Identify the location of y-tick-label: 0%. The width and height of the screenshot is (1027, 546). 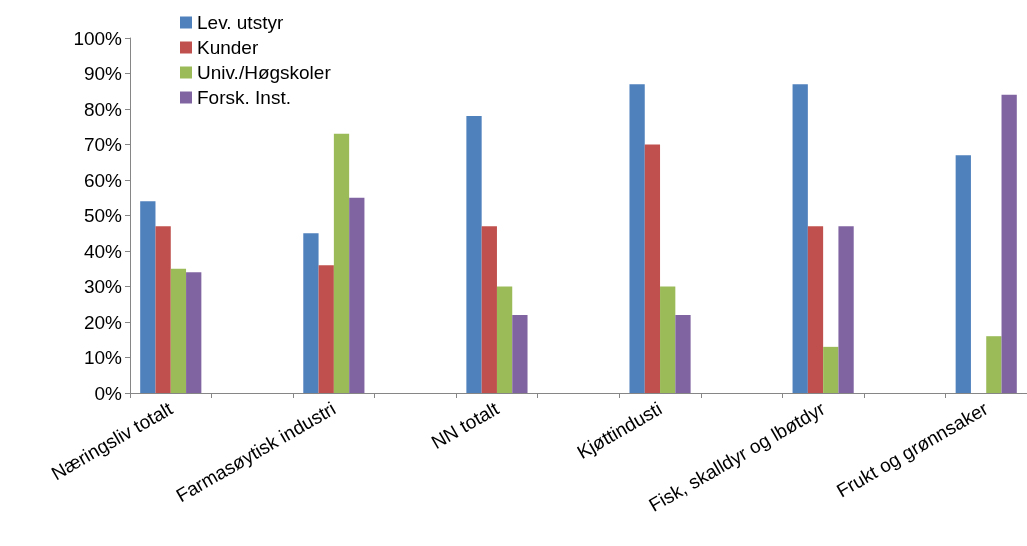
(108, 393).